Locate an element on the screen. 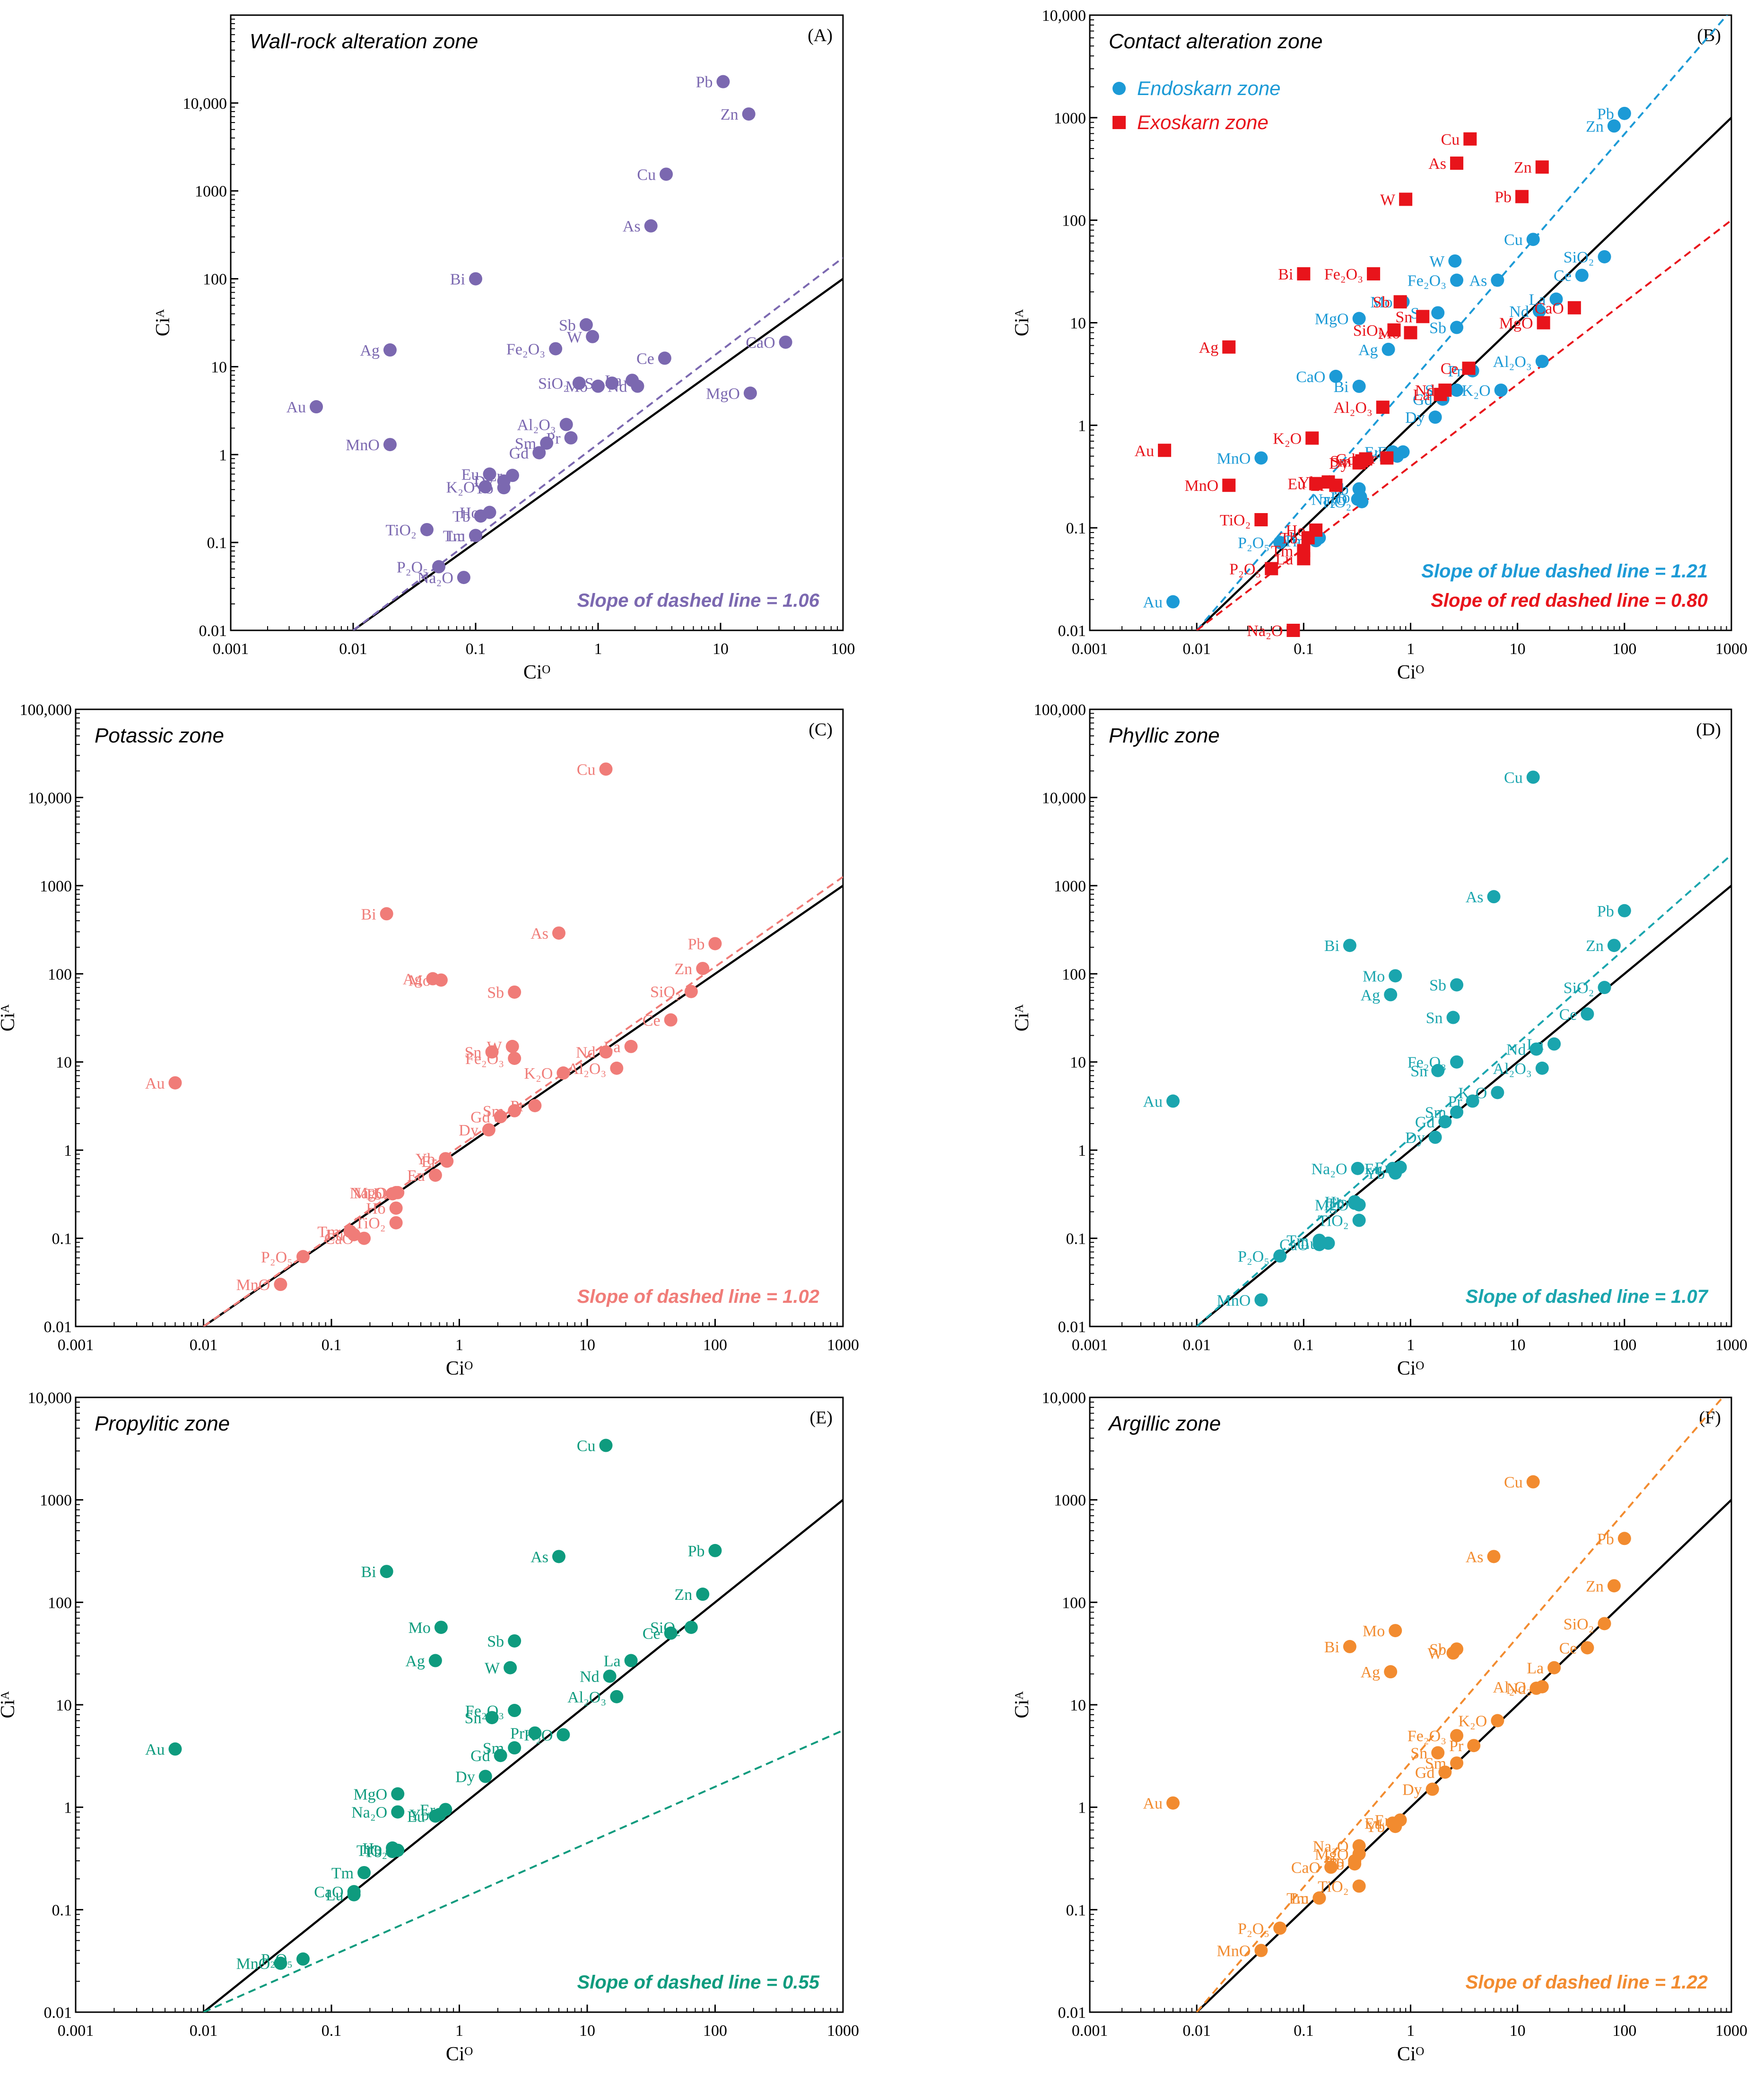 The width and height of the screenshot is (1764, 2076). point-label: Dy is located at coordinates (465, 1777).